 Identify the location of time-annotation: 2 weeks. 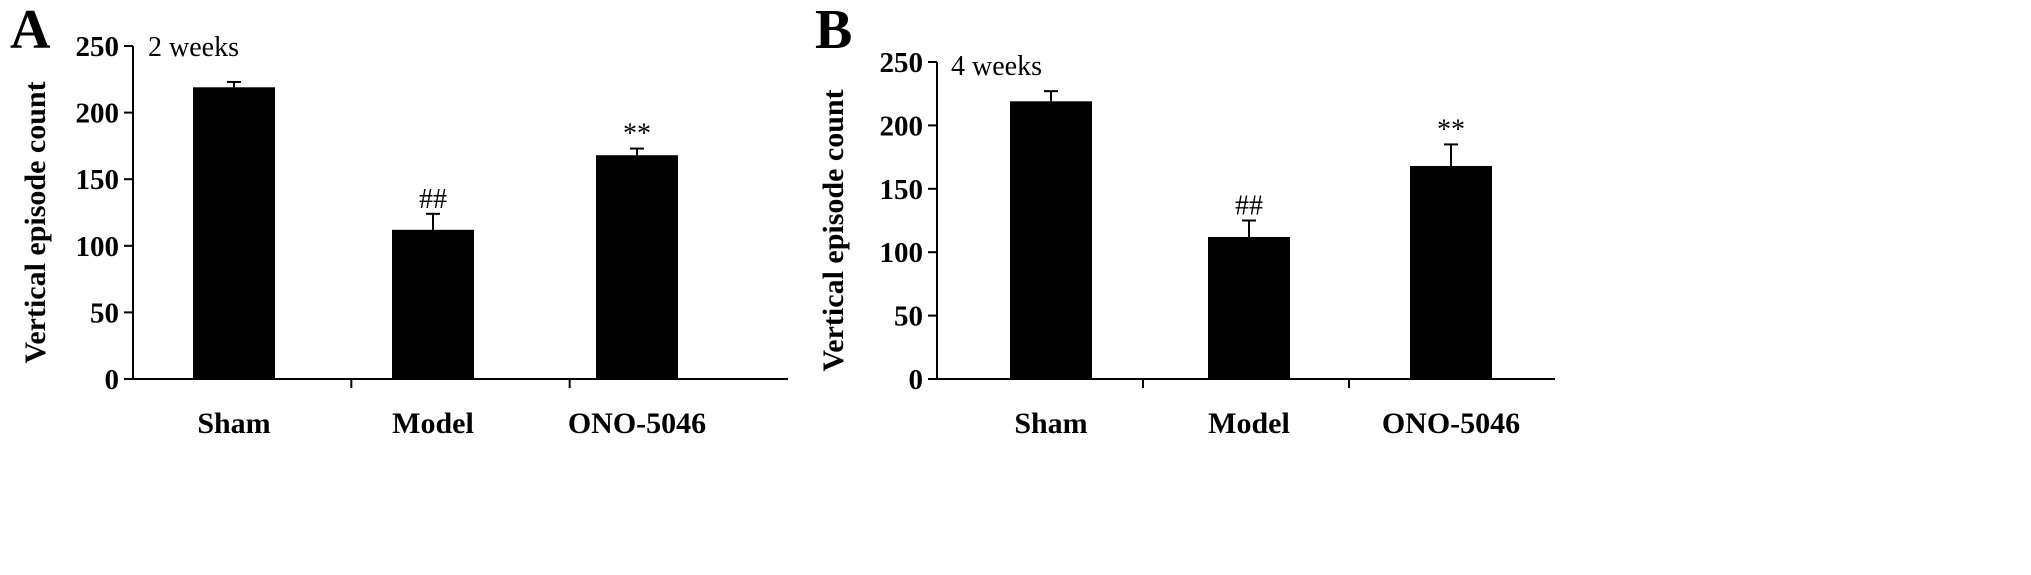
(193, 47).